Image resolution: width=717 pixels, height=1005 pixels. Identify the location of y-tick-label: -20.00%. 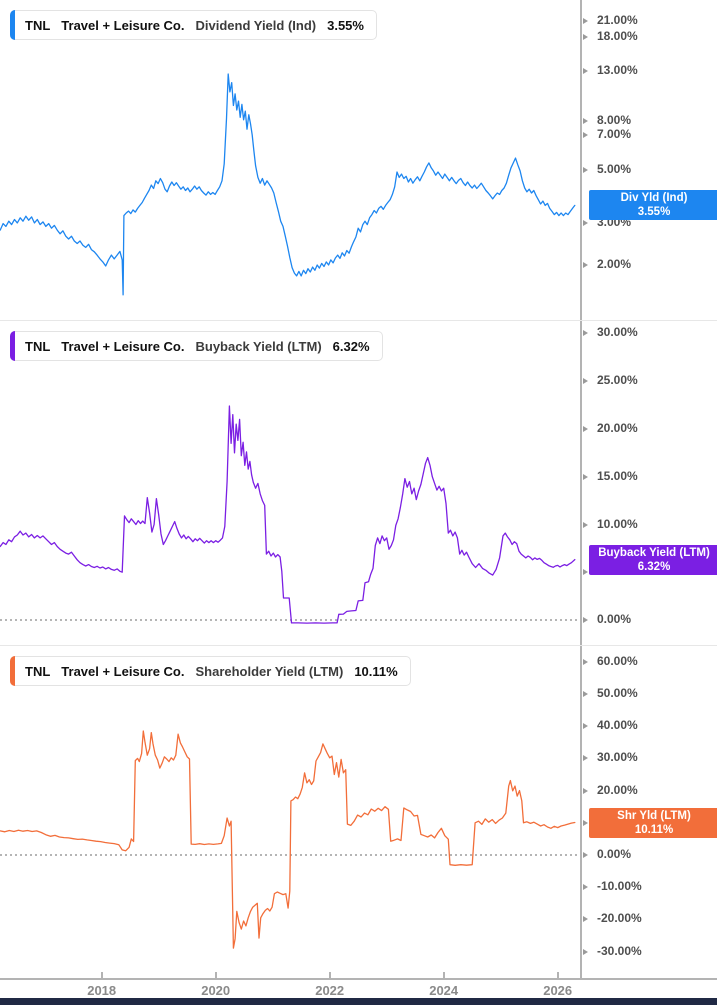
(619, 918).